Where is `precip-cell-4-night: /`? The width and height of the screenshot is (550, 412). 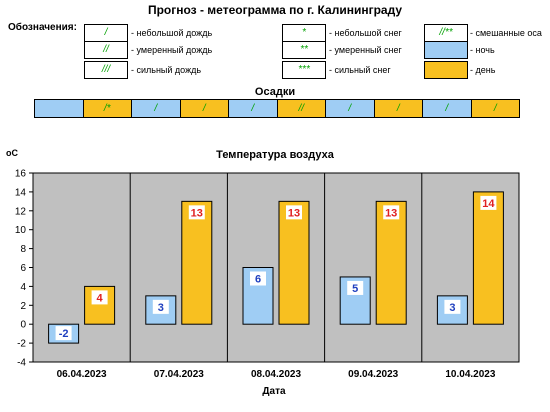
precip-cell-4-night: / is located at coordinates (350, 108).